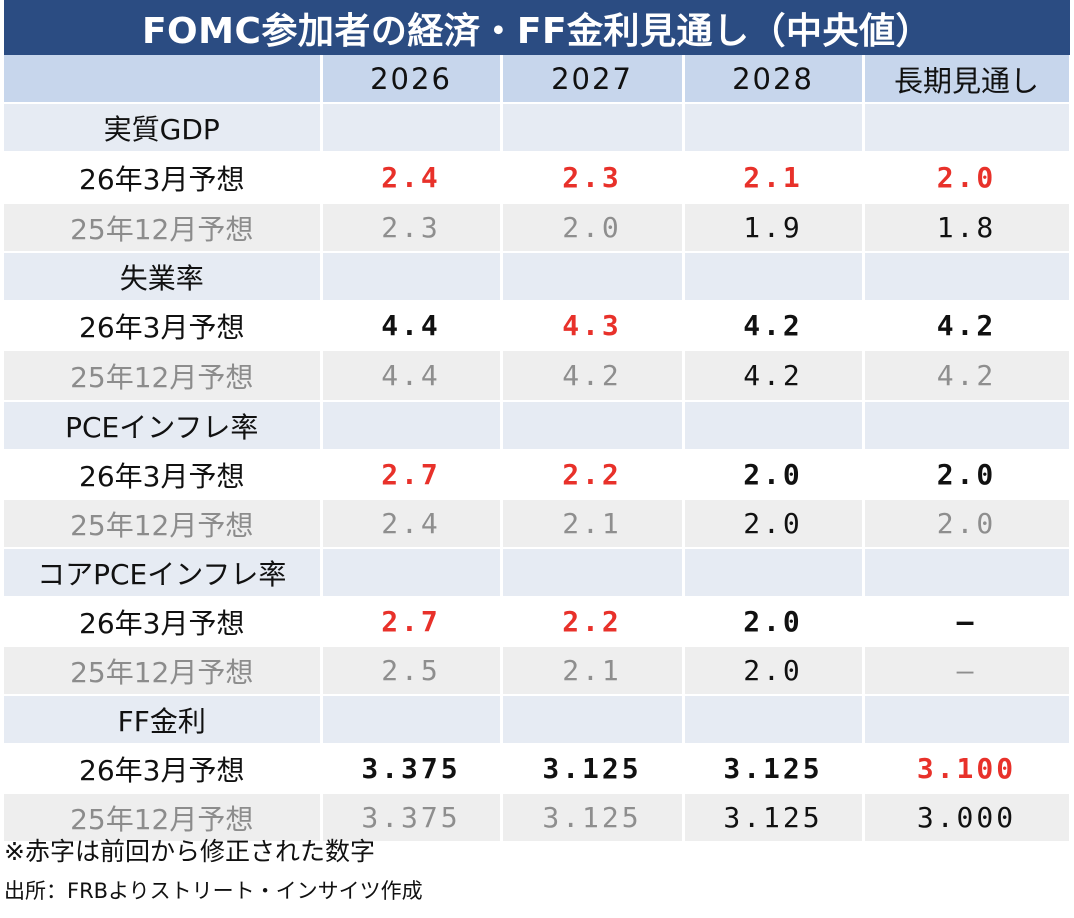 This screenshot has height=918, width=1074. I want to click on current-forecast-row: 26年3月予想 4.4 4.3 4.2 4.2, so click(538, 326).